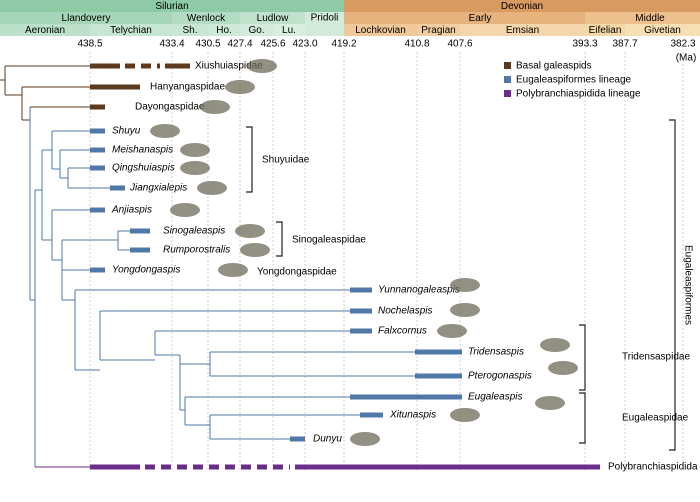 This screenshot has width=700, height=502. I want to click on clade-label: Eugaleaspidae, so click(655, 418).